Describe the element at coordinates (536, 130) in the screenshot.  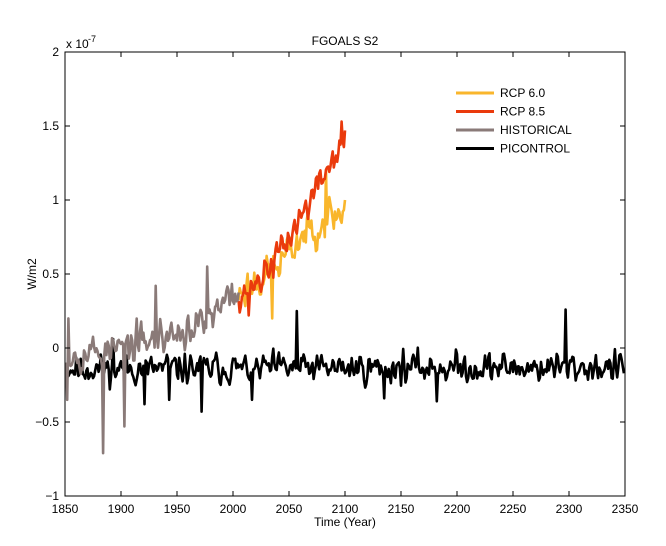
I see `legend-label-historical: HISTORICAL` at that location.